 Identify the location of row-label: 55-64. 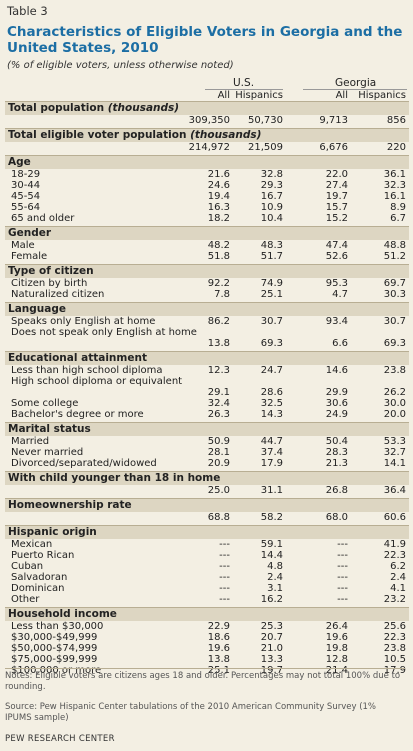
(26, 207).